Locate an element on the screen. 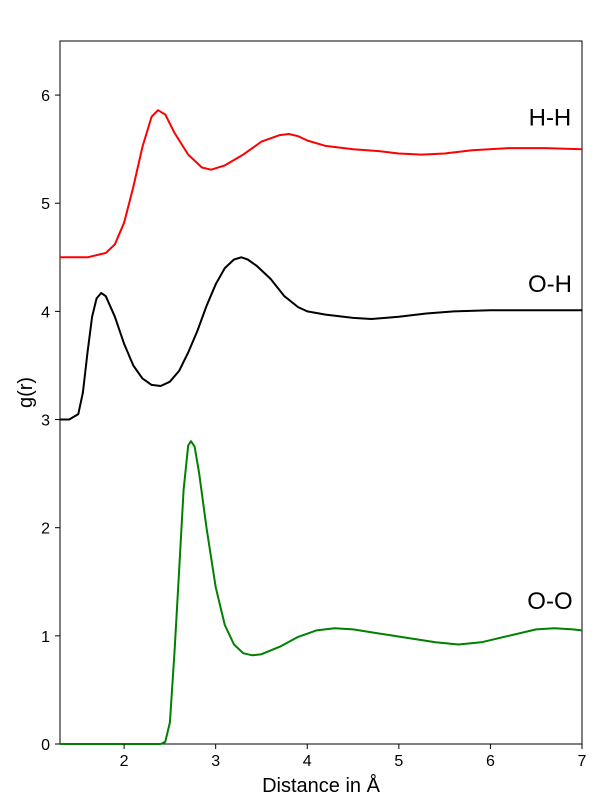 The width and height of the screenshot is (600, 800). x-tick-label: 6 is located at coordinates (490, 761).